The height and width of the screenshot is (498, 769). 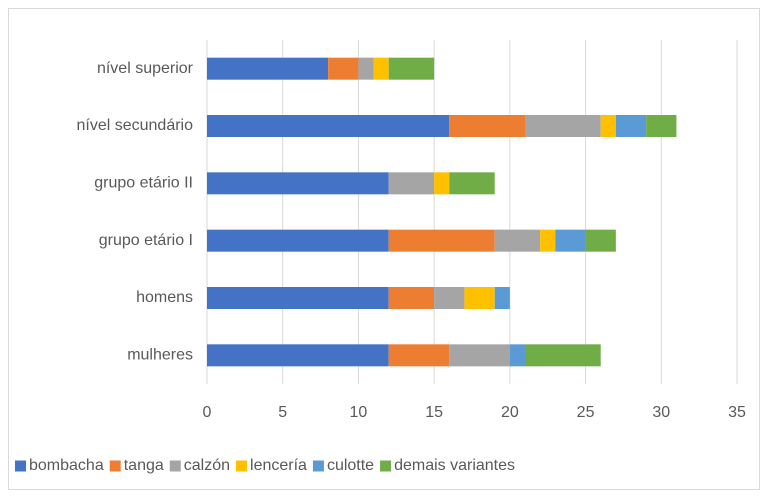 I want to click on x-tick-label: 25, so click(x=586, y=412).